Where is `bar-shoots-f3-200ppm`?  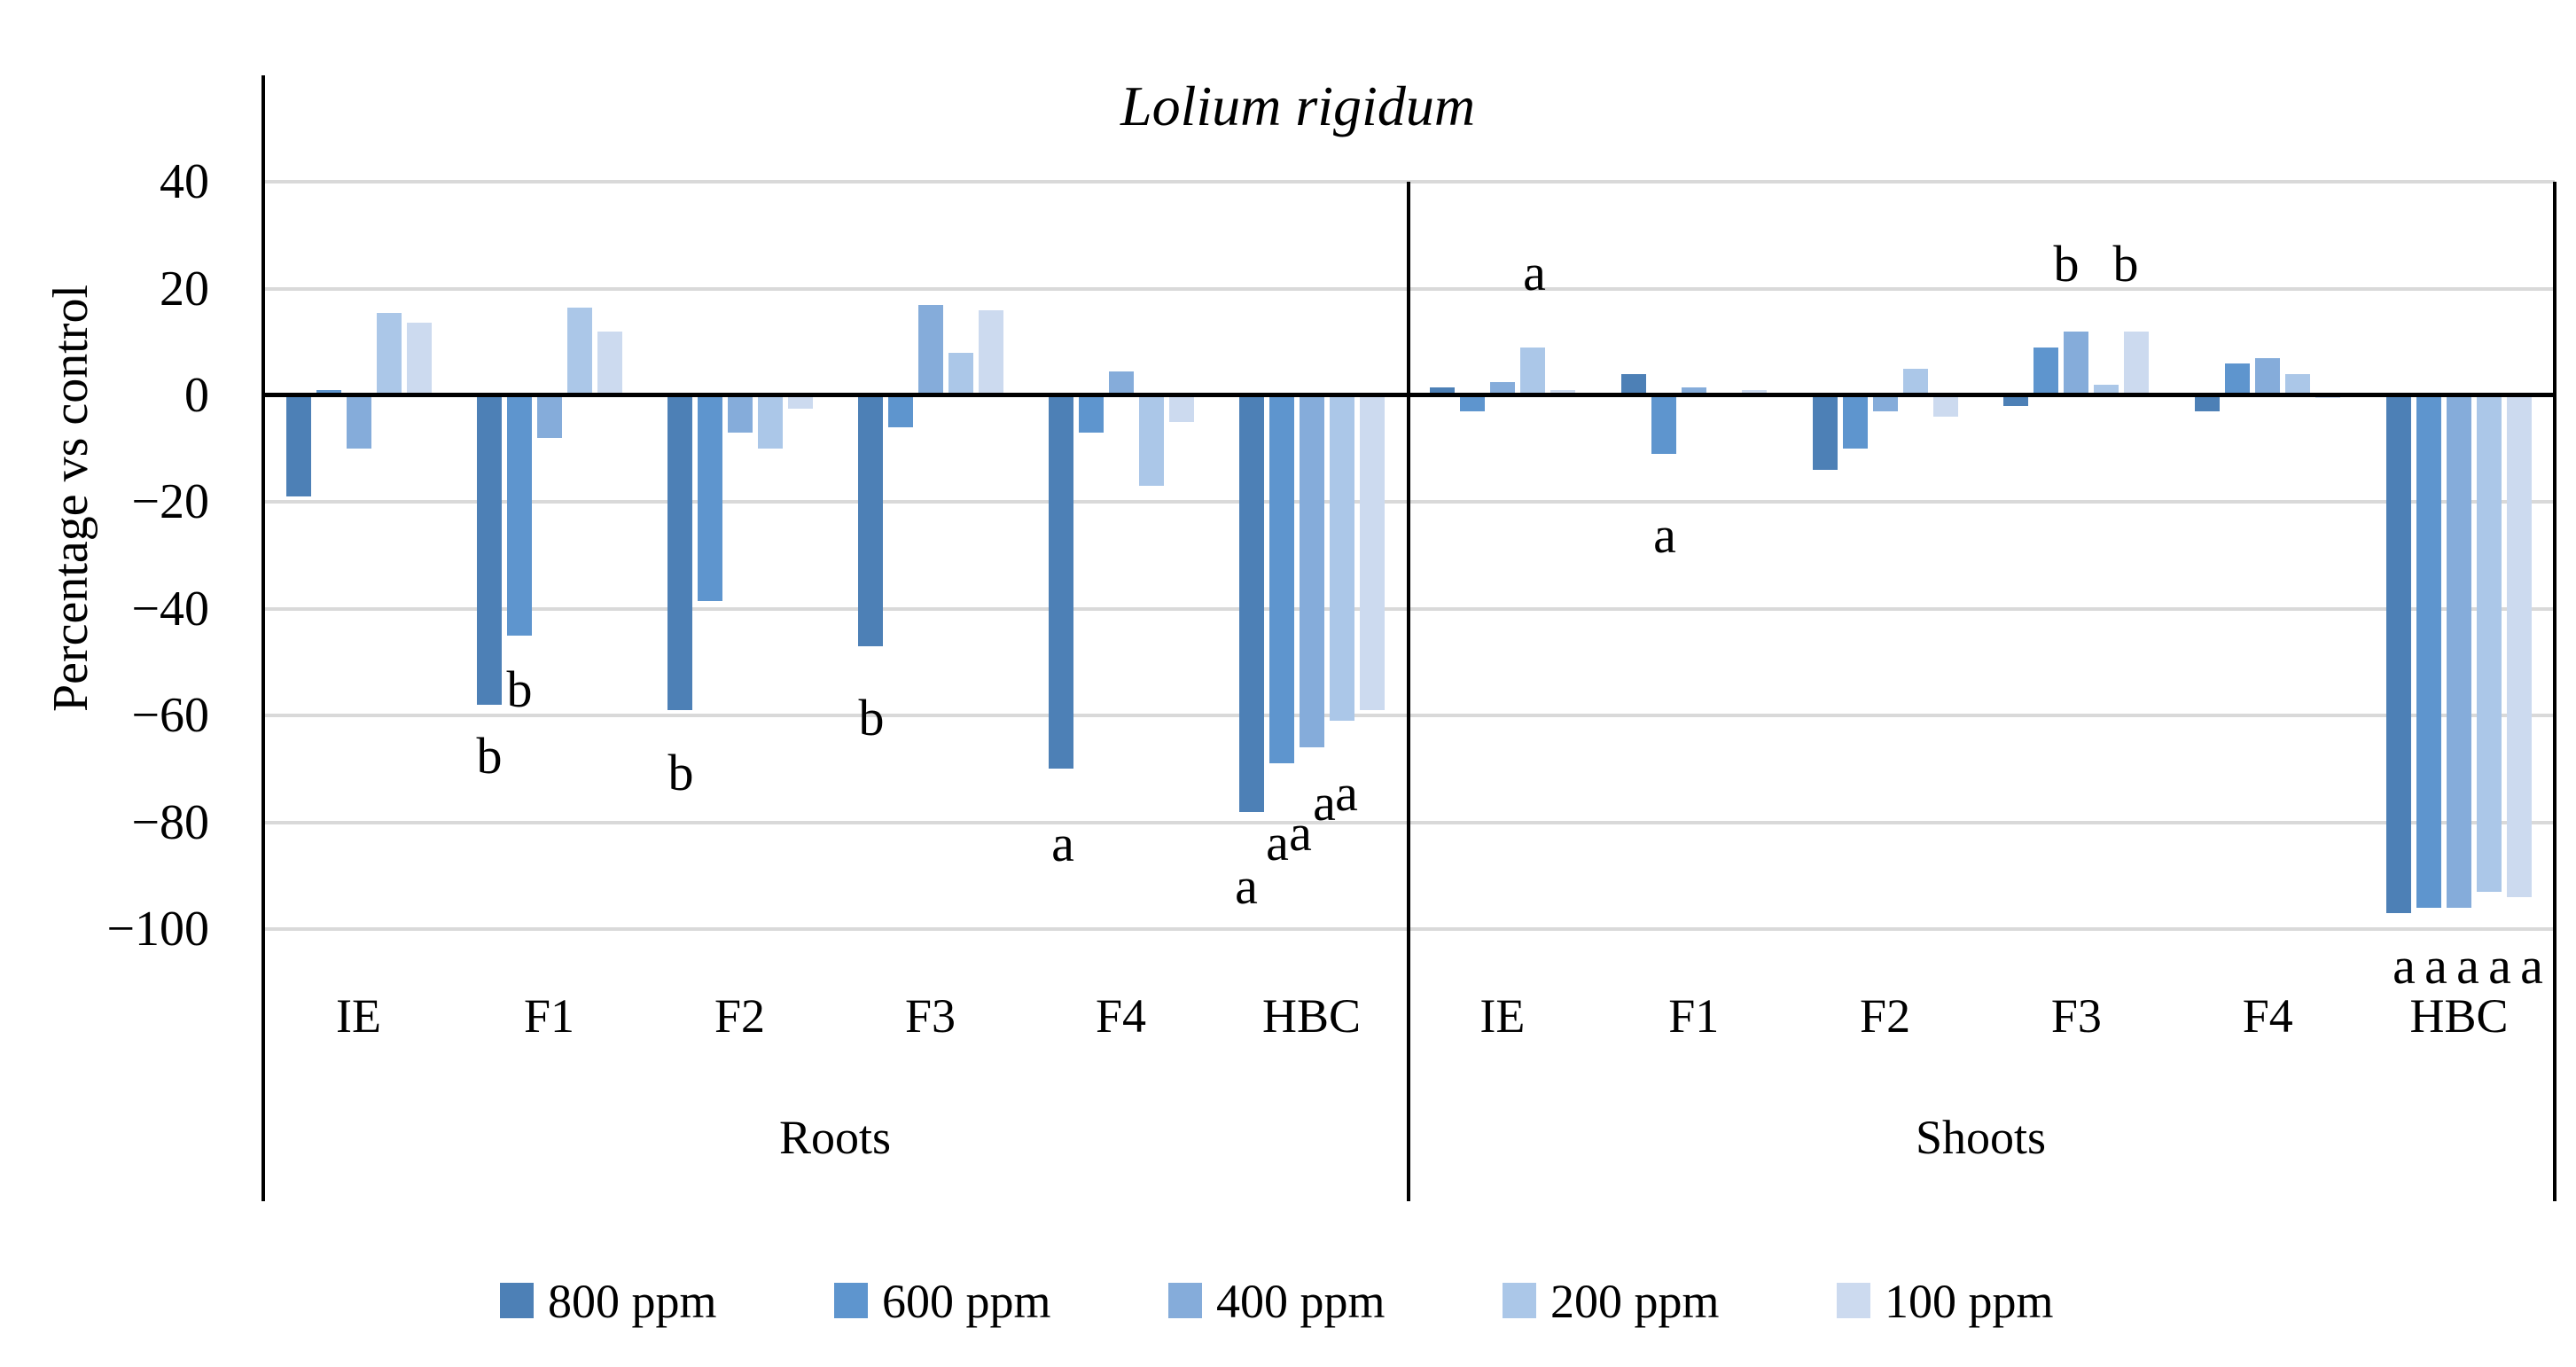 bar-shoots-f3-200ppm is located at coordinates (2106, 389).